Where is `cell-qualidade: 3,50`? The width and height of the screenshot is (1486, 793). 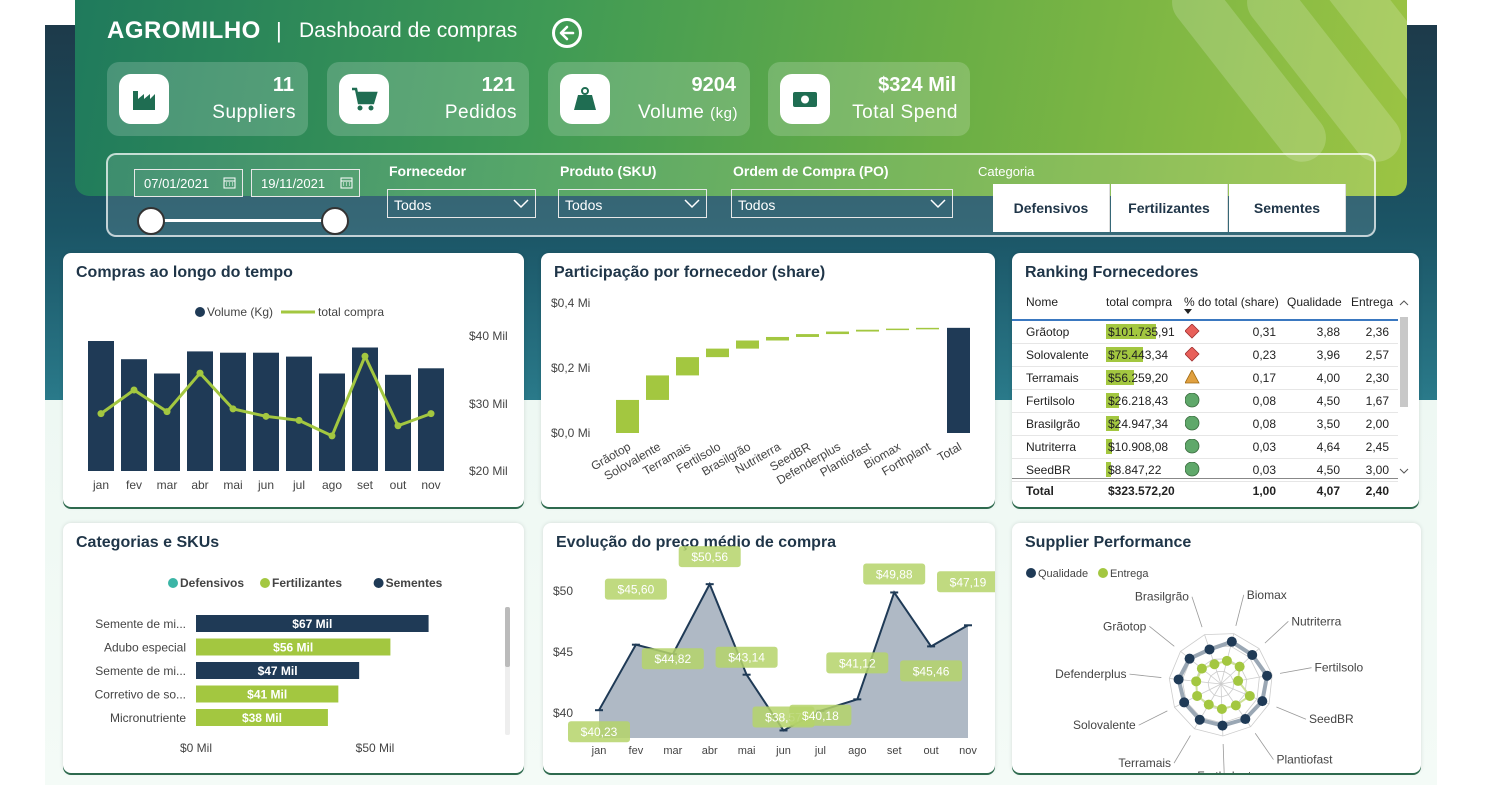
cell-qualidade: 3,50 is located at coordinates (1328, 424).